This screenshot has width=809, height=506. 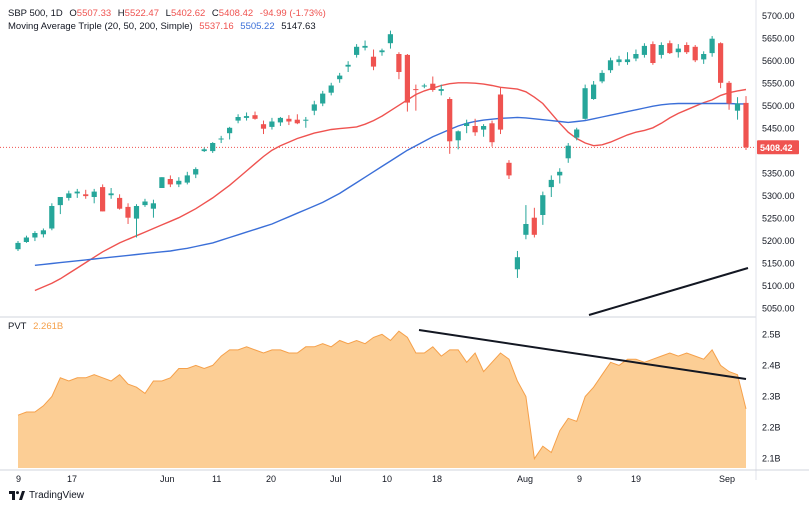 What do you see at coordinates (72, 479) in the screenshot?
I see `time-tick-label: 17` at bounding box center [72, 479].